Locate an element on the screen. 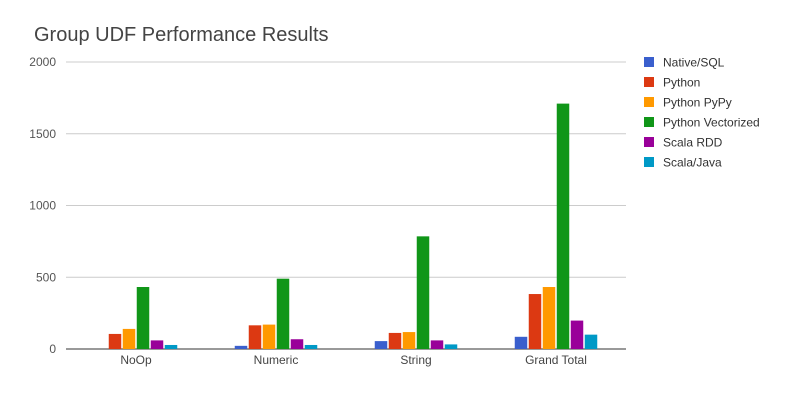 The height and width of the screenshot is (400, 790). bar-grand-total-scala-rdd is located at coordinates (577, 334).